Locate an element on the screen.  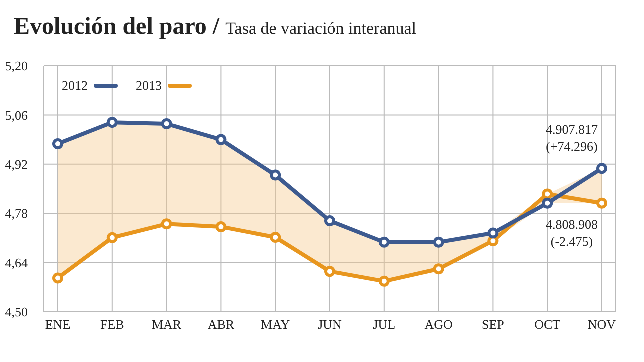
x-tick-label: MAR is located at coordinates (167, 324).